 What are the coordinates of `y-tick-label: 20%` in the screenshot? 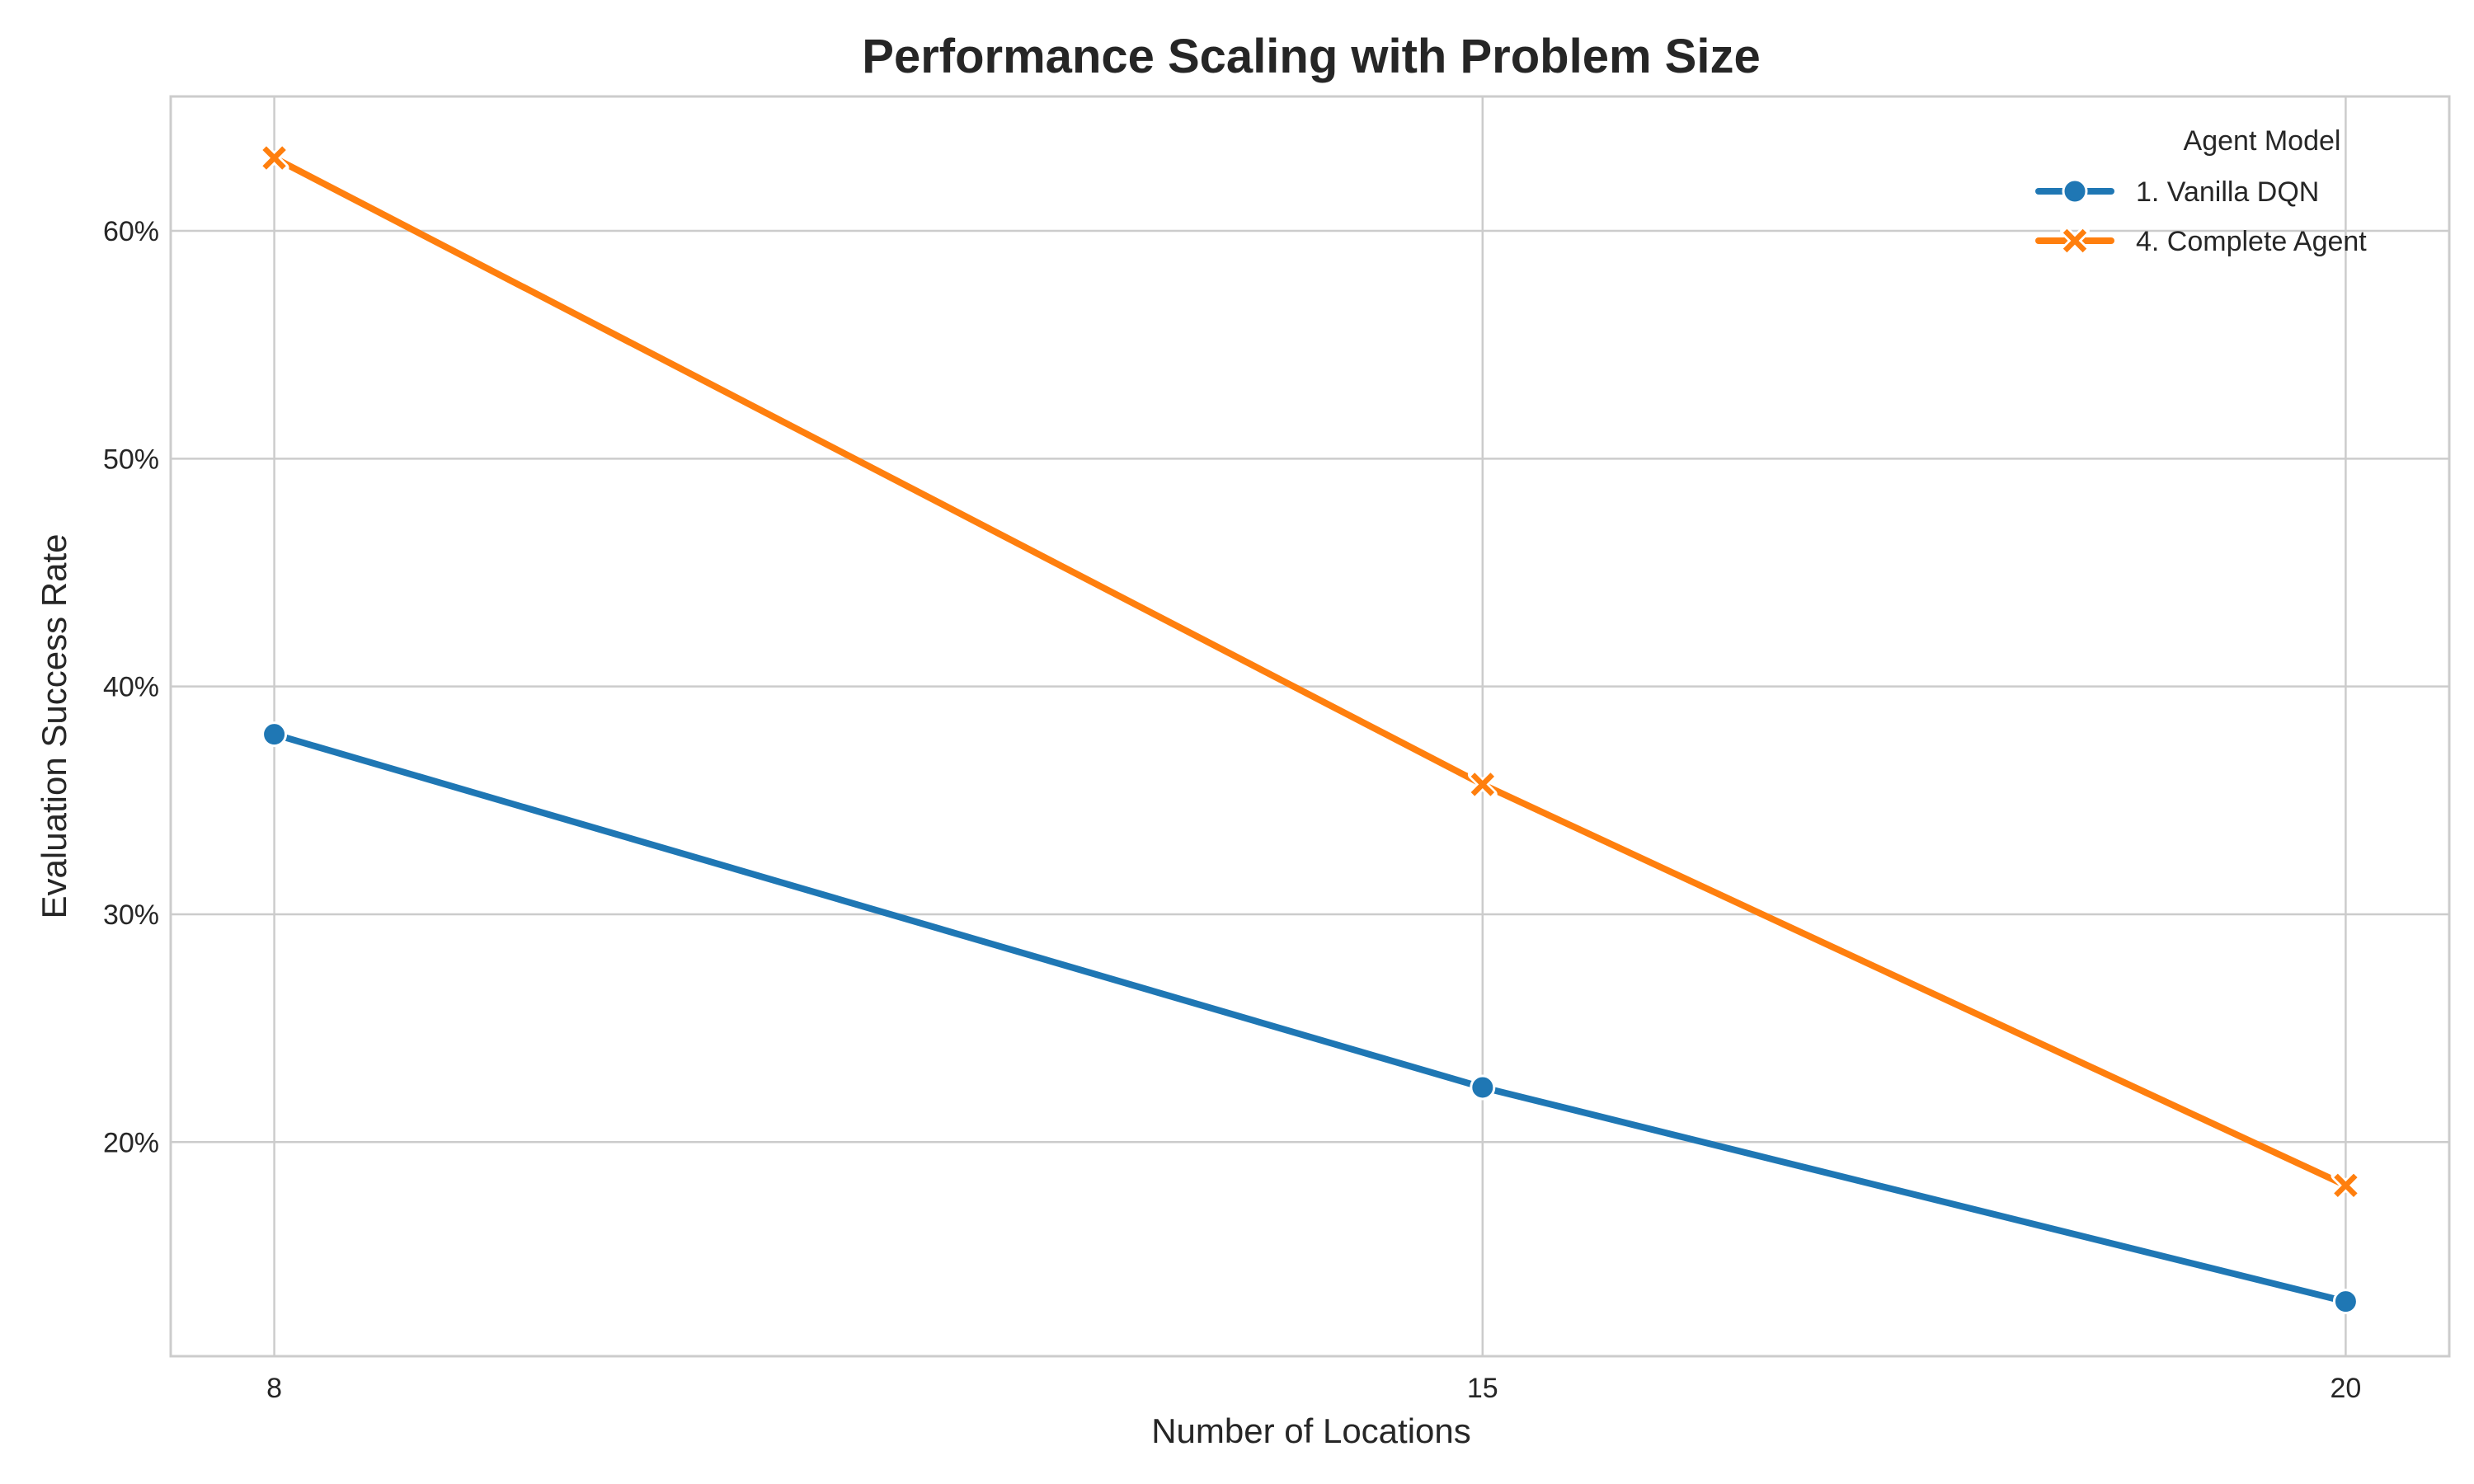 It's located at (131, 1142).